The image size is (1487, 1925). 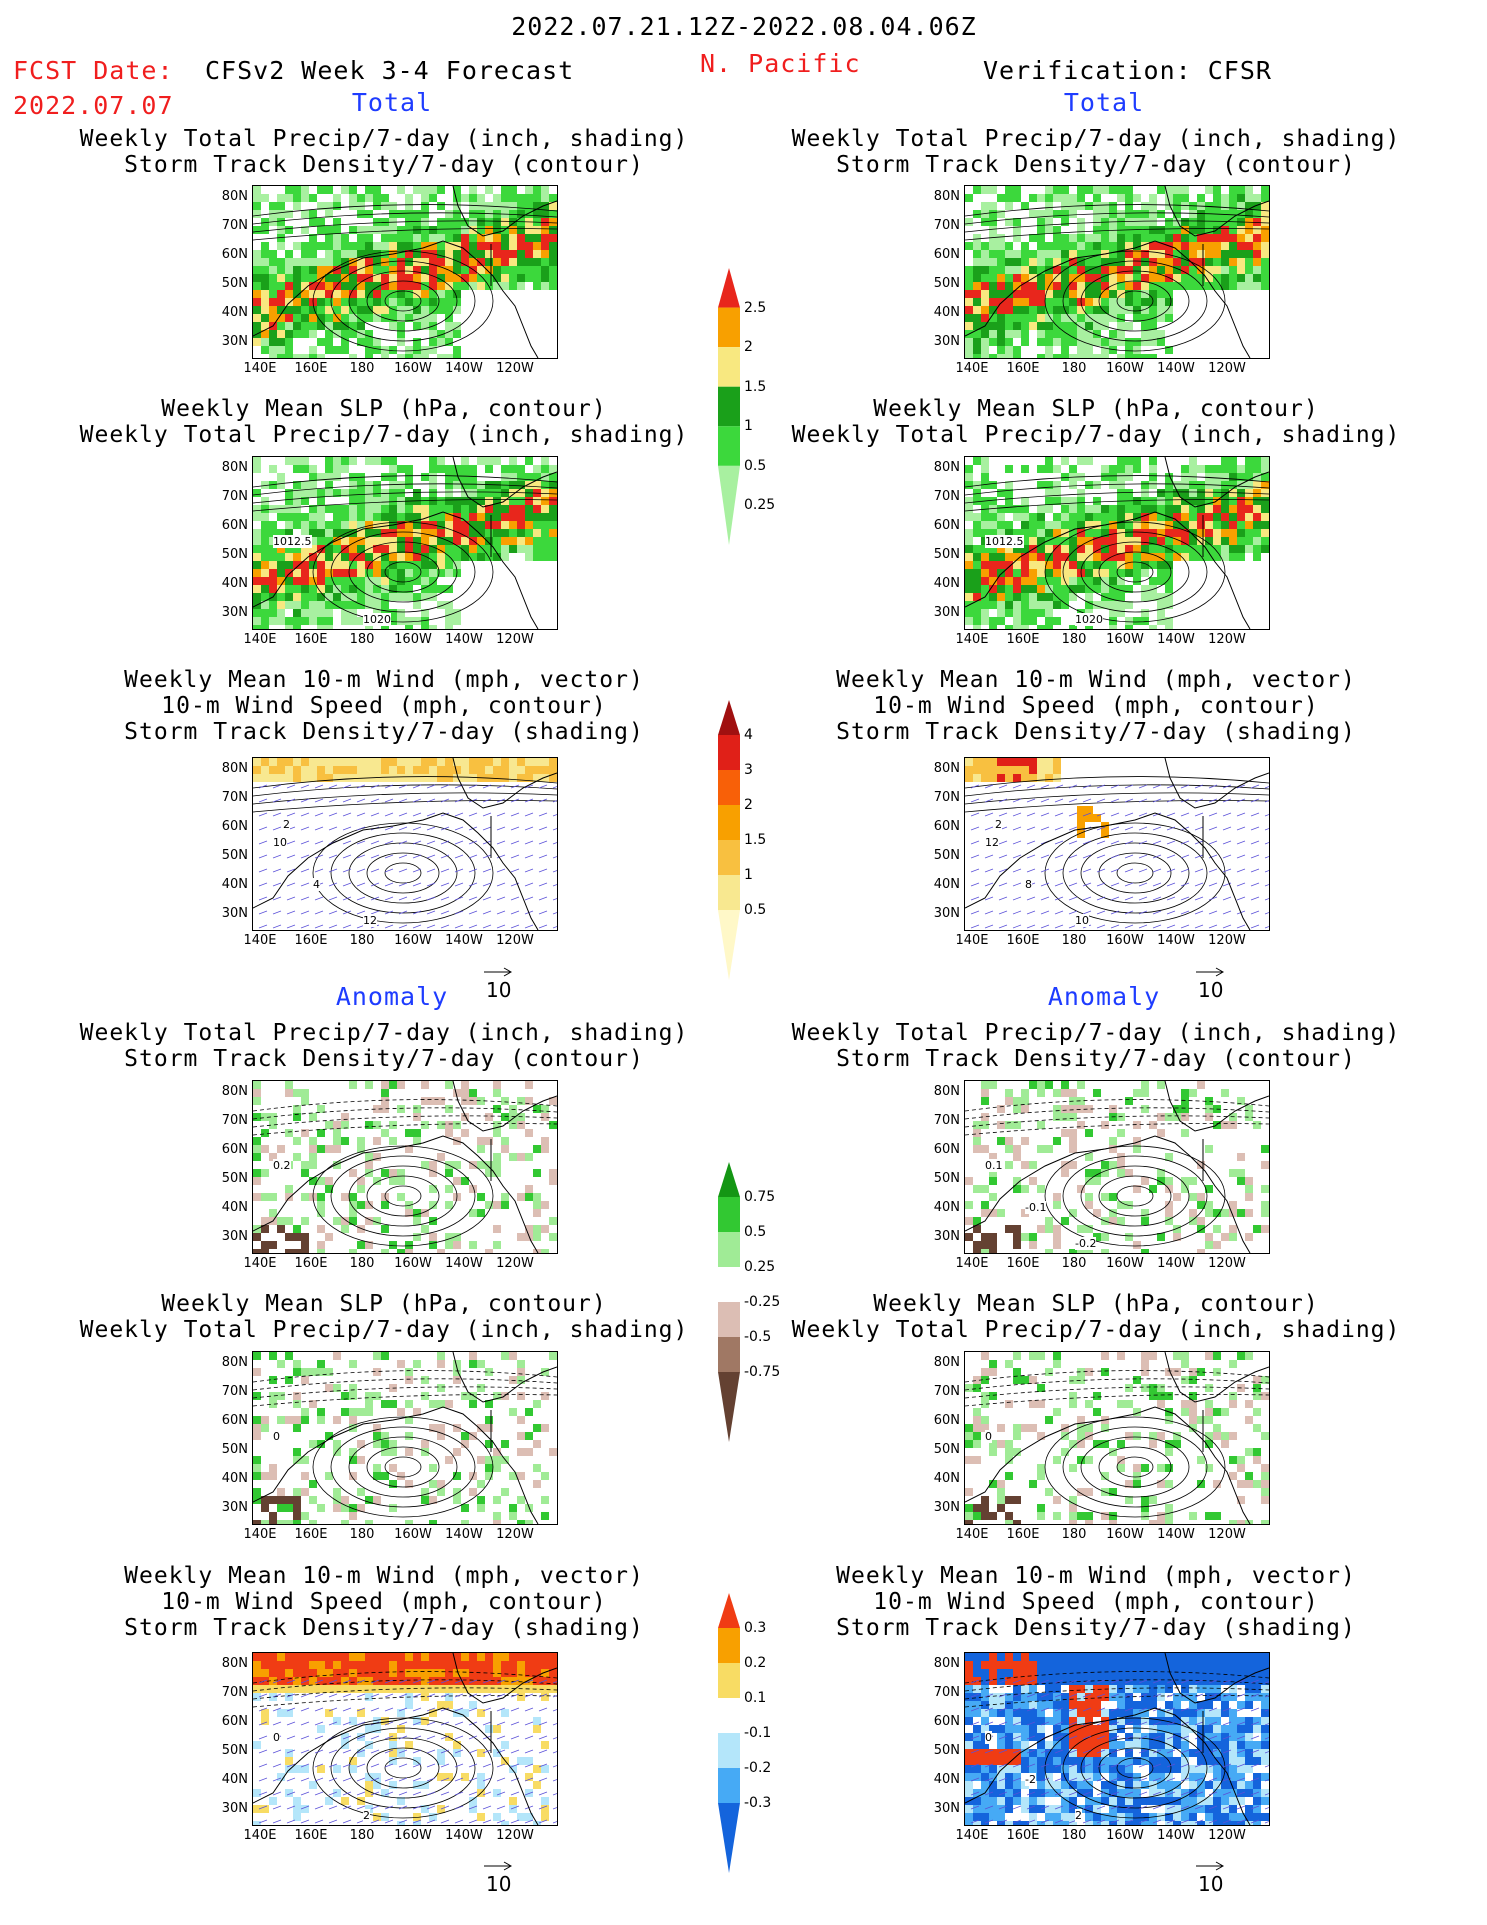 What do you see at coordinates (1210, 980) in the screenshot?
I see `vector-ref-ob-total: 10` at bounding box center [1210, 980].